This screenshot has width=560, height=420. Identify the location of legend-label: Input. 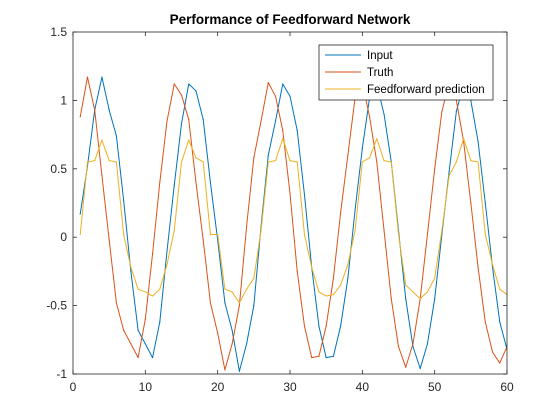
(380, 56).